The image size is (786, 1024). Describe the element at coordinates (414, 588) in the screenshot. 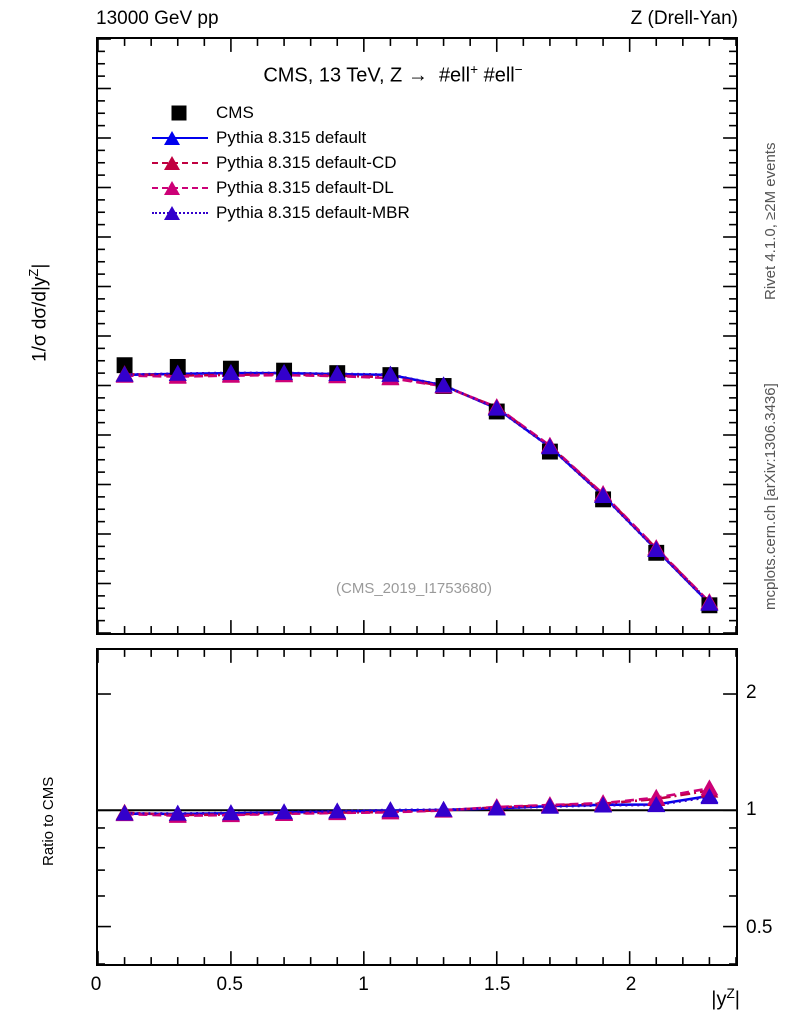

I see `analysis-watermark: (CMS_2019_I1753680)` at that location.